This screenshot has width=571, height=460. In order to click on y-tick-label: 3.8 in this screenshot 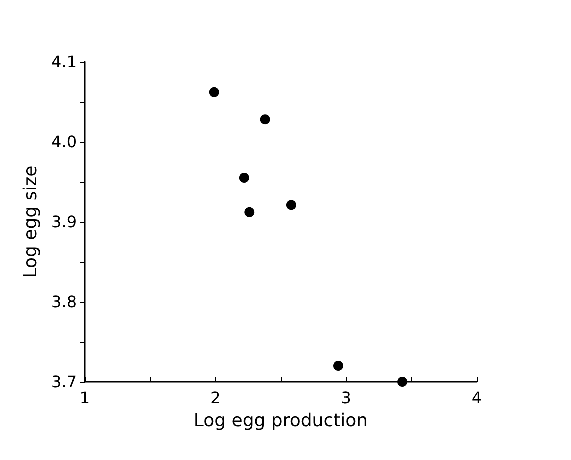, I will do `click(64, 302)`.